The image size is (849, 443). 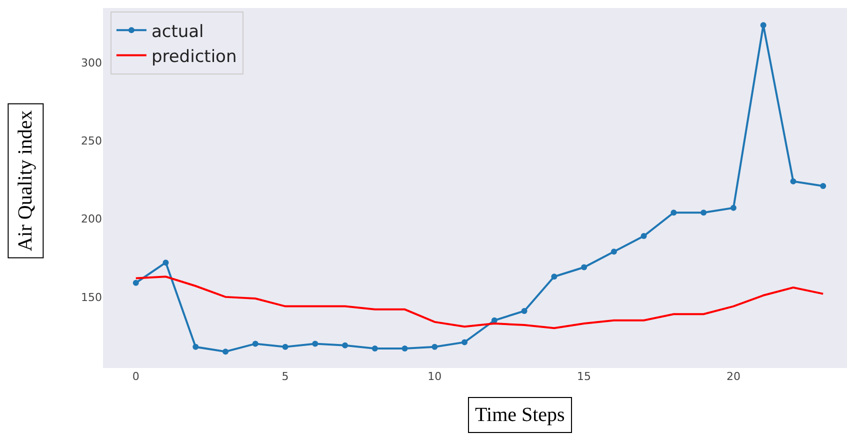 I want to click on y-tick-label: 300, so click(x=91, y=63).